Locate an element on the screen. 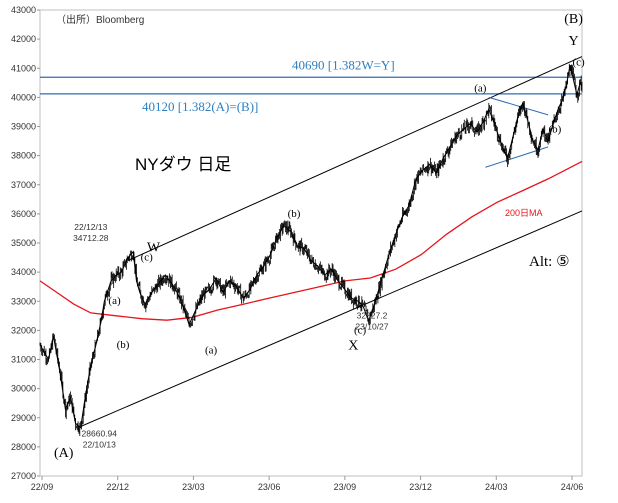  source-label: （出所）Bloomberg is located at coordinates (100, 19).